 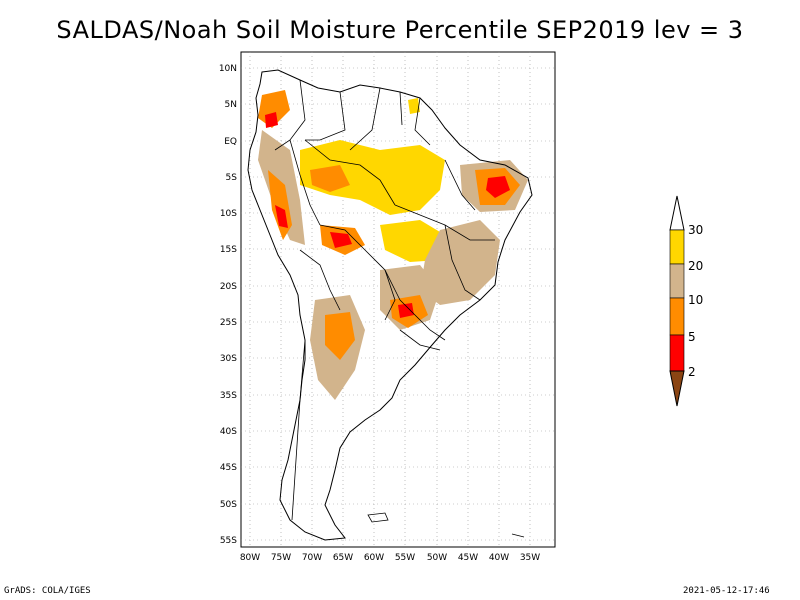 I want to click on lon-label: 45W, so click(x=468, y=558).